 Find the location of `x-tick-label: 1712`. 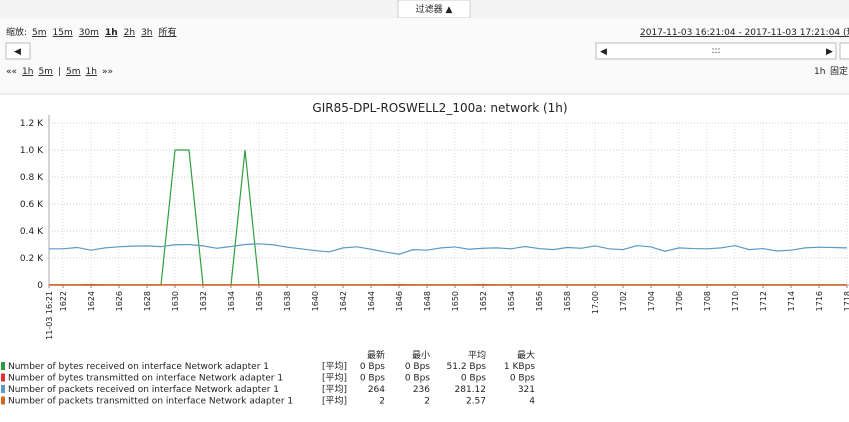

x-tick-label: 1712 is located at coordinates (763, 301).